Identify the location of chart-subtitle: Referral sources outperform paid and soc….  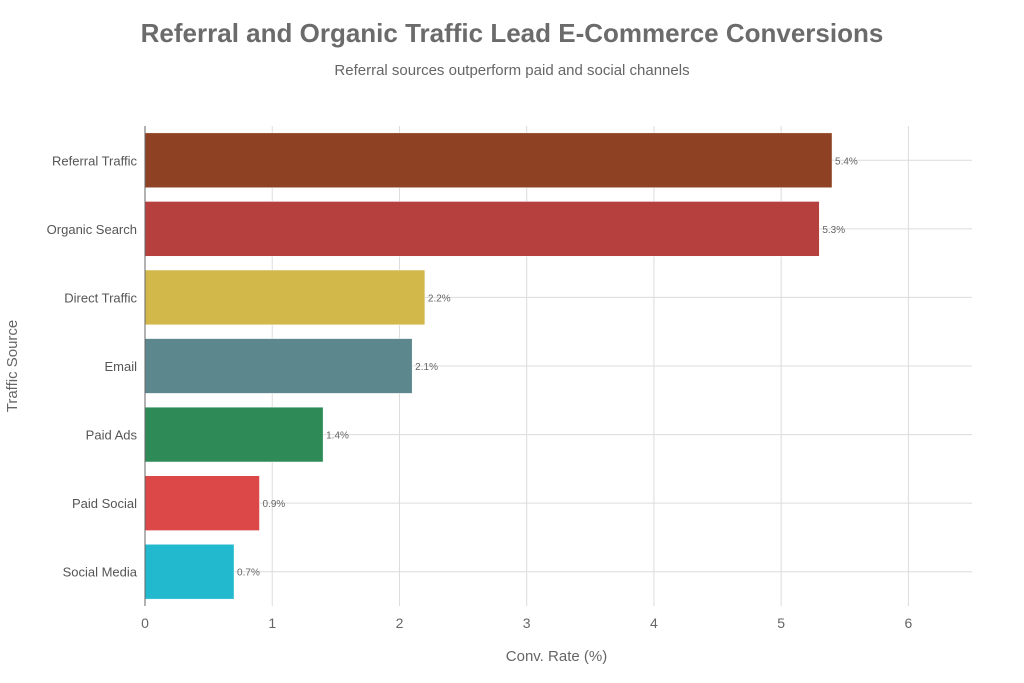
(512, 70).